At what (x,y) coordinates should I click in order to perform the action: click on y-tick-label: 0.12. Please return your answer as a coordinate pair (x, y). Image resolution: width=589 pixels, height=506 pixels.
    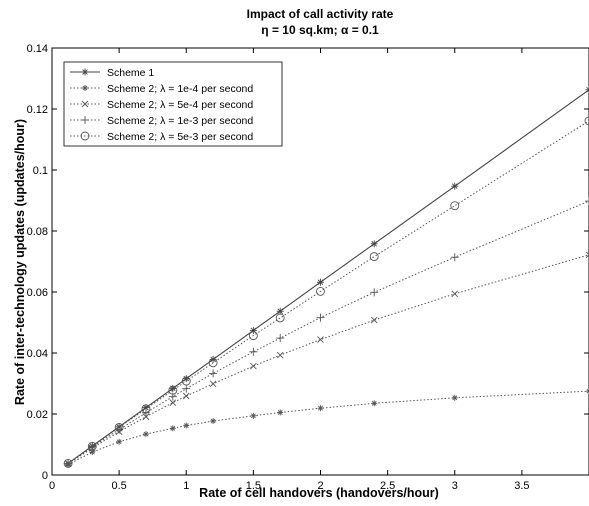
    Looking at the image, I should click on (37, 110).